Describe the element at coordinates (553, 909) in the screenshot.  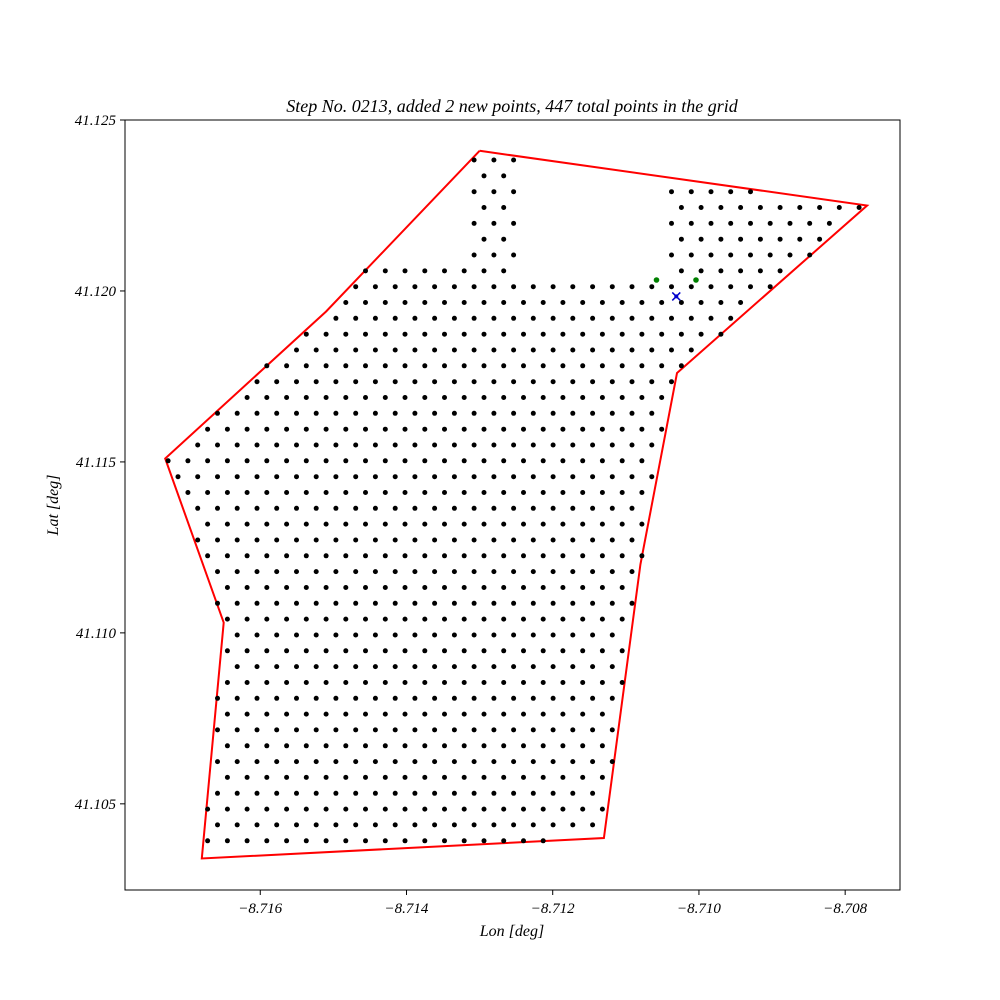
I see `x-tick-label: −8.712` at that location.